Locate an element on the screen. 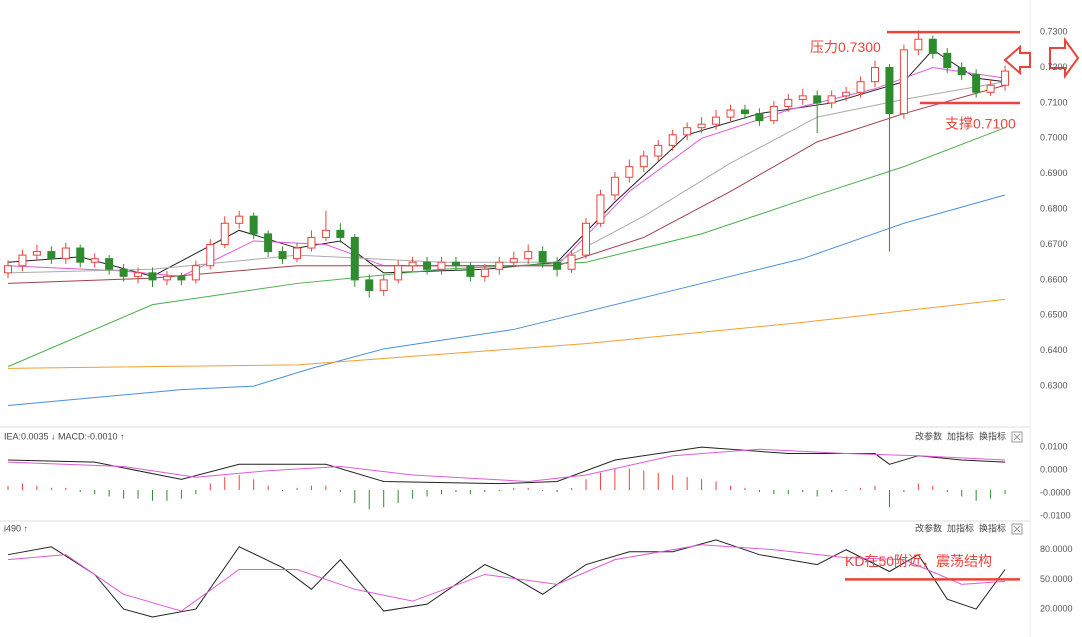 The image size is (1082, 637). y-tick-label: 0.7000 is located at coordinates (1054, 138).